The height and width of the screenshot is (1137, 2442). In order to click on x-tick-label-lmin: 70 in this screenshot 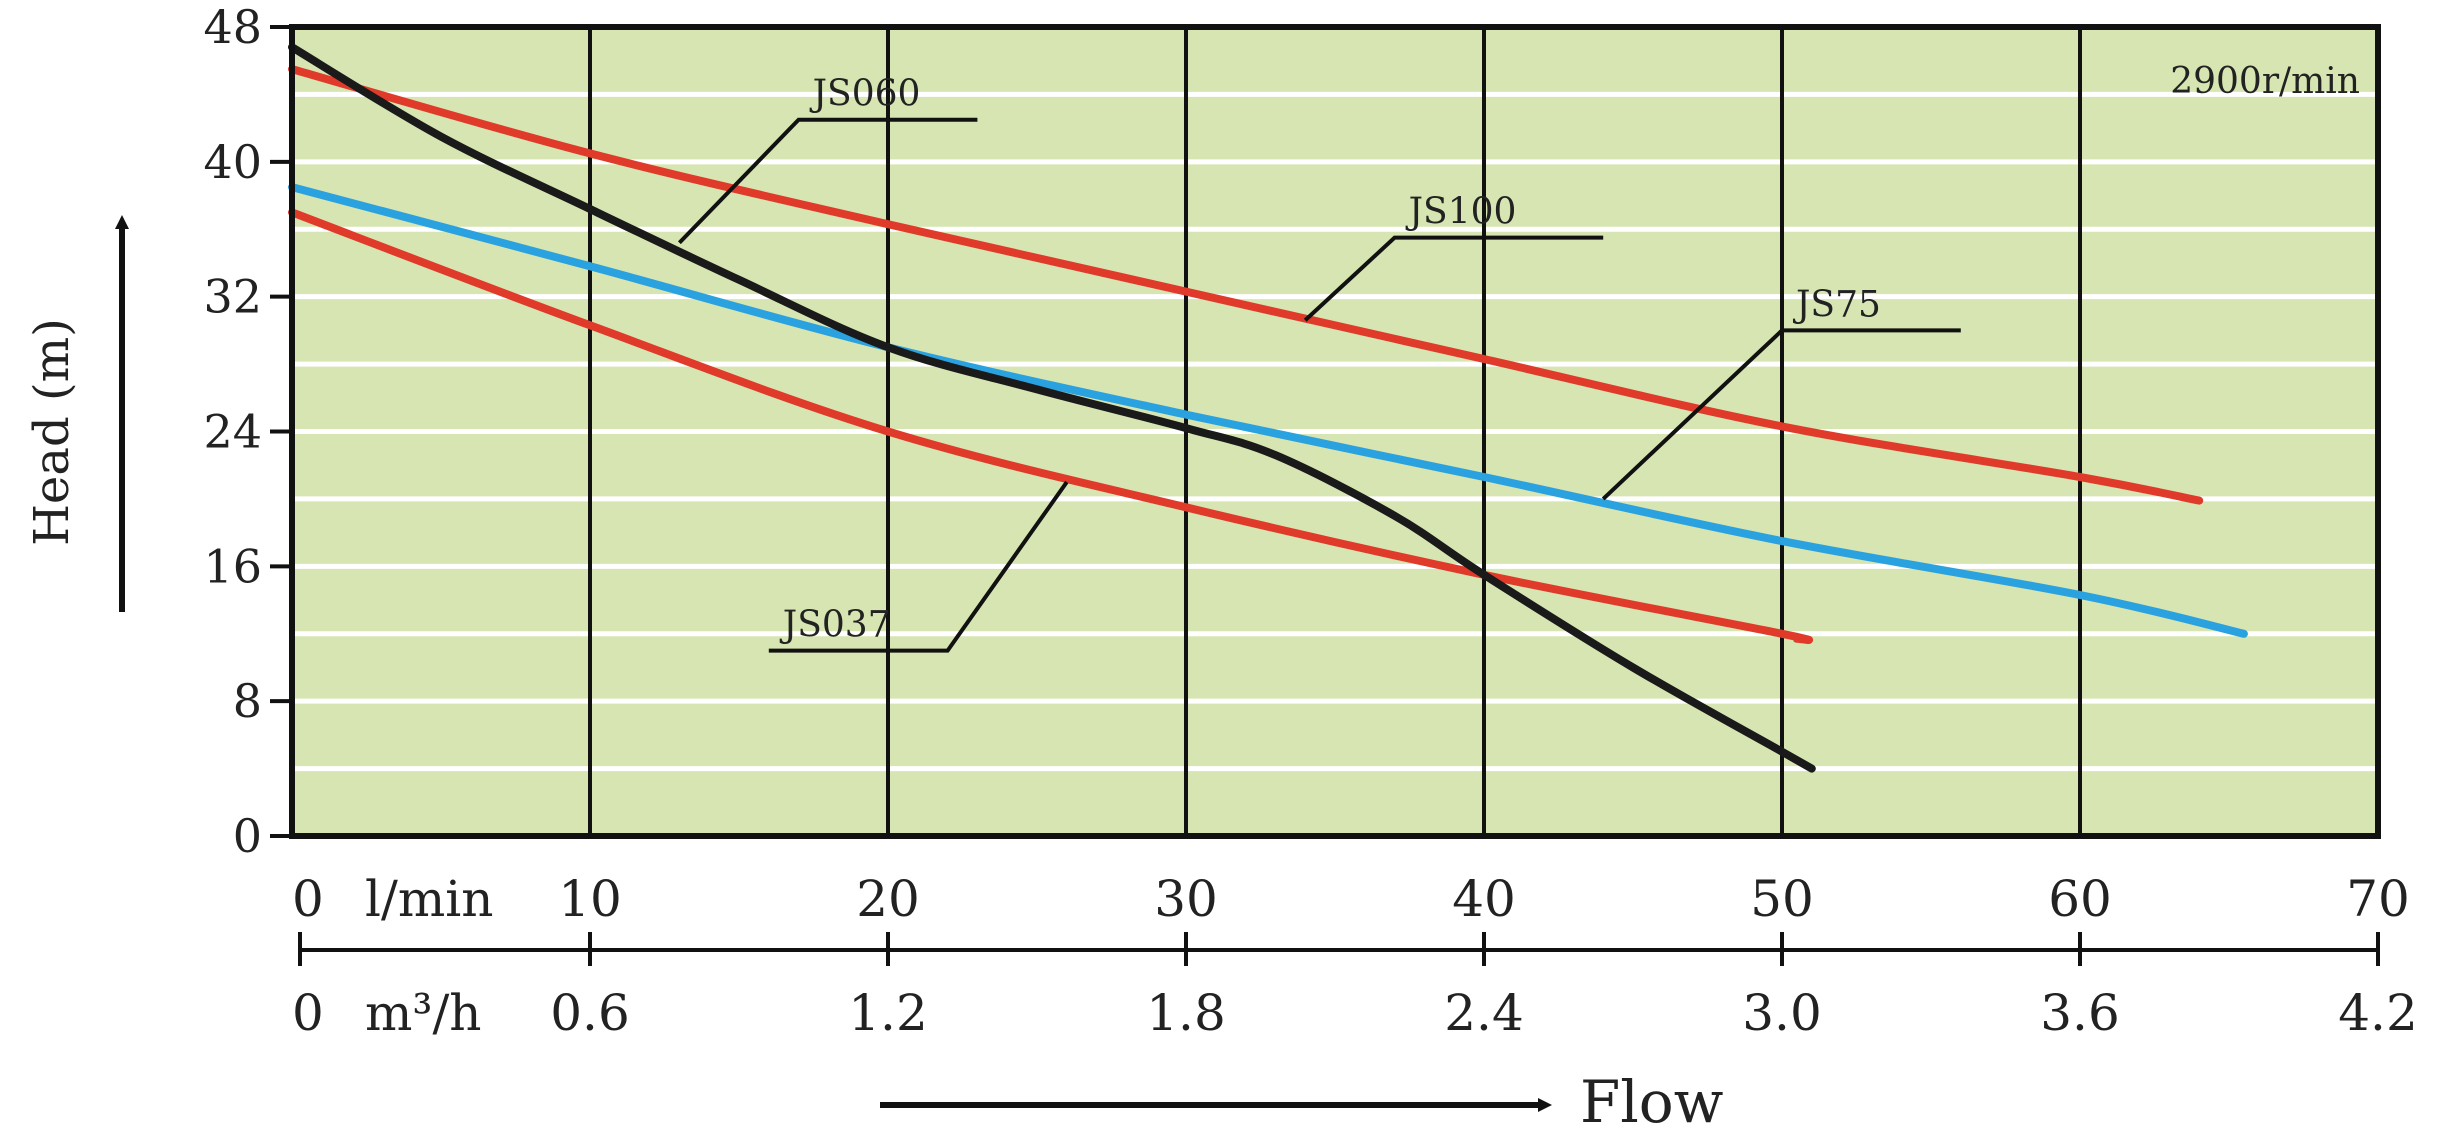, I will do `click(2378, 899)`.